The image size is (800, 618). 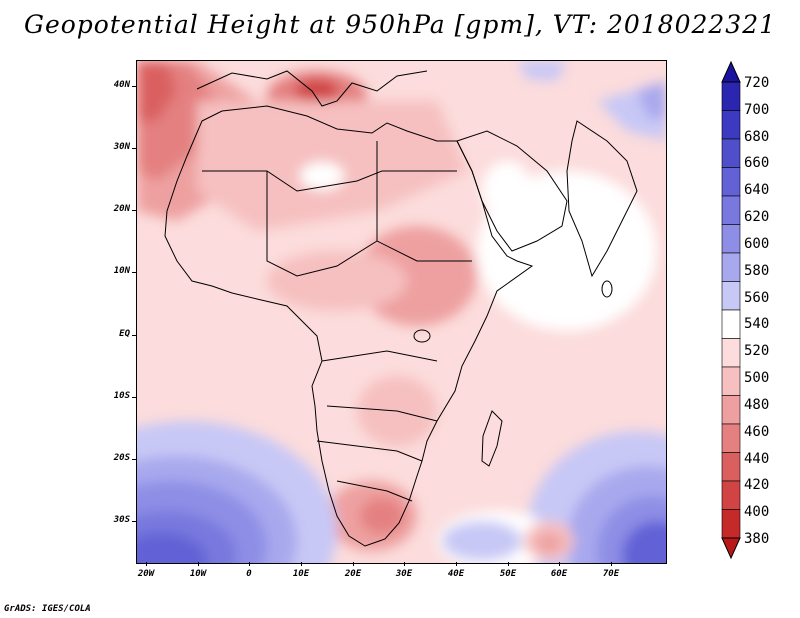 I want to click on lat-label: 20S, so click(x=121, y=458).